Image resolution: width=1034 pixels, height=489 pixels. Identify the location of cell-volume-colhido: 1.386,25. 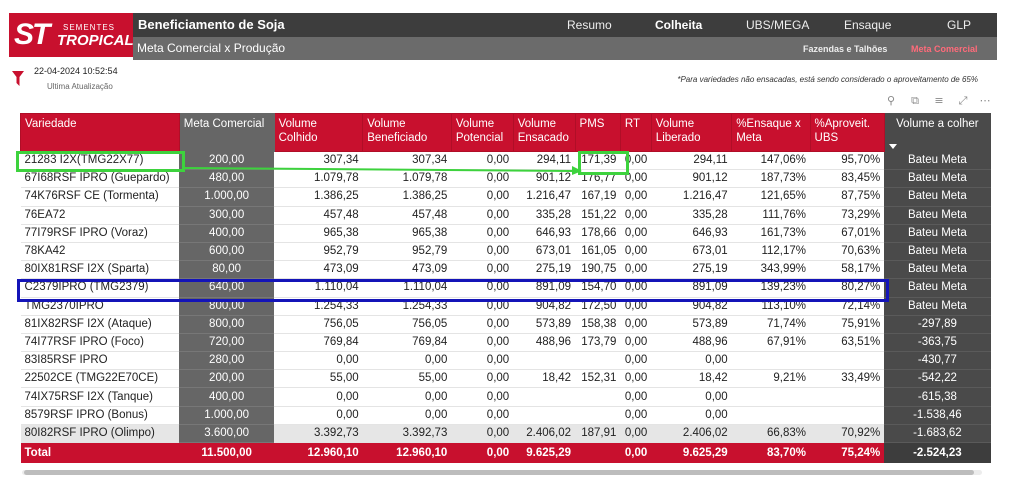
(318, 197).